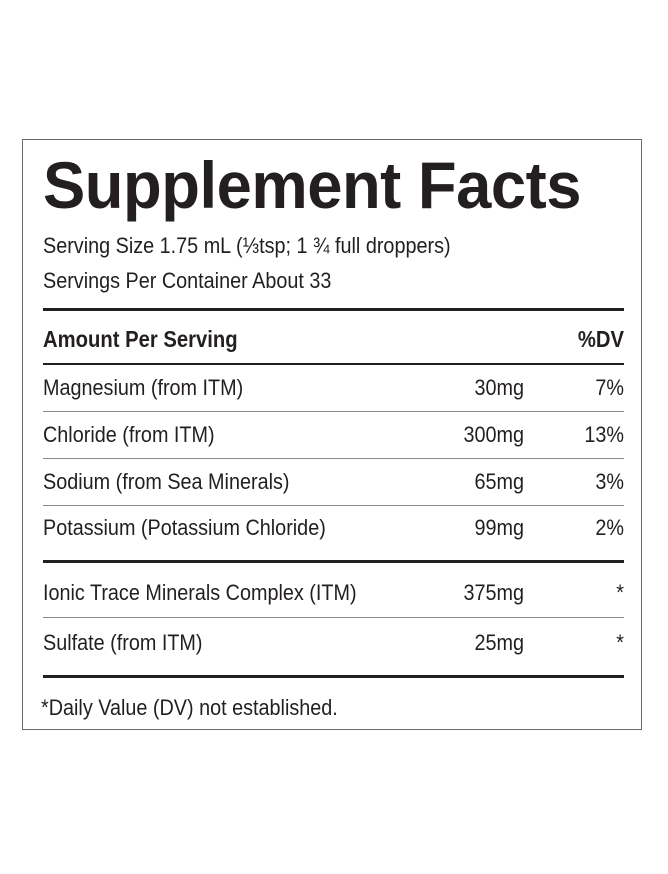 The width and height of the screenshot is (668, 874). Describe the element at coordinates (187, 280) in the screenshot. I see `servings-per-container: Servings Per Container About 33` at that location.